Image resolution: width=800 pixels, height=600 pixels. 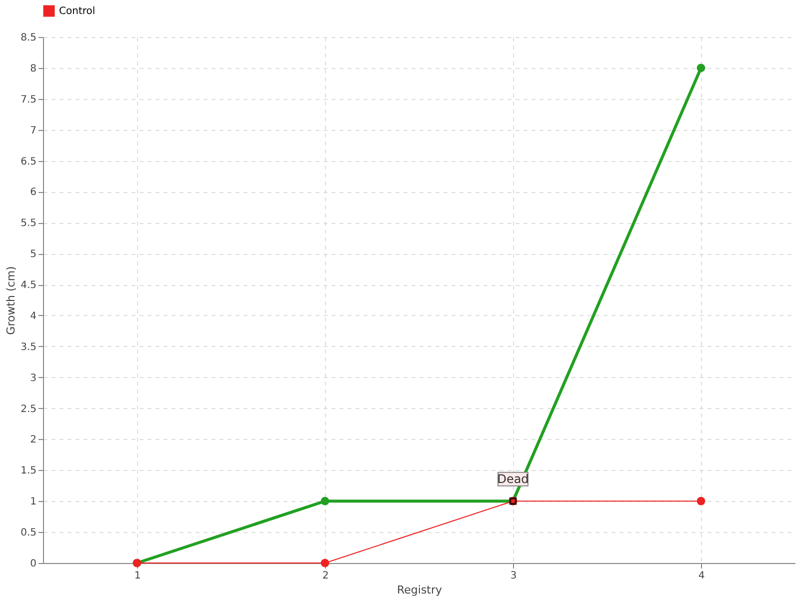 What do you see at coordinates (419, 590) in the screenshot?
I see `x-axis-title: Registry` at bounding box center [419, 590].